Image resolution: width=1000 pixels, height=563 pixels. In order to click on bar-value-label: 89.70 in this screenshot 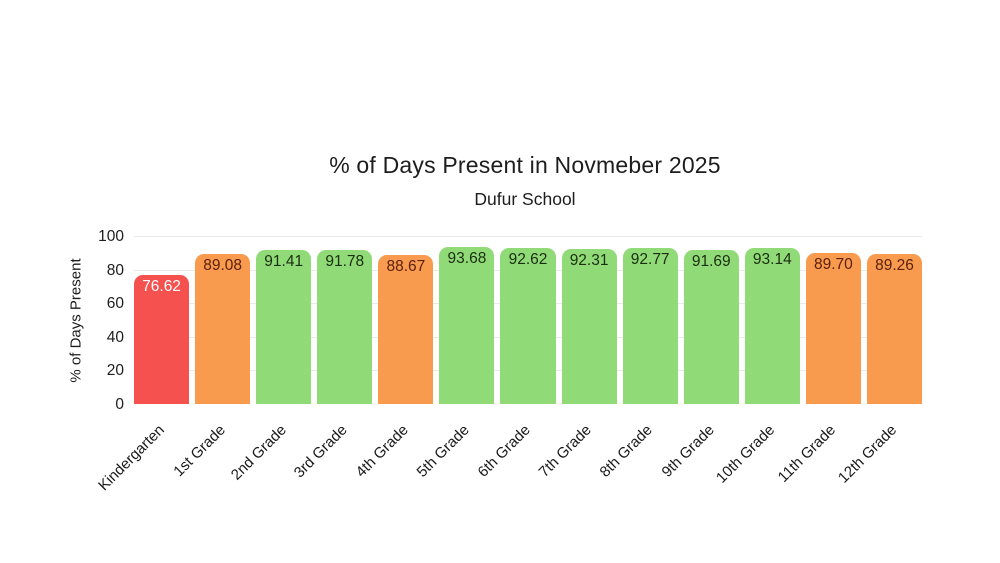, I will do `click(833, 265)`.